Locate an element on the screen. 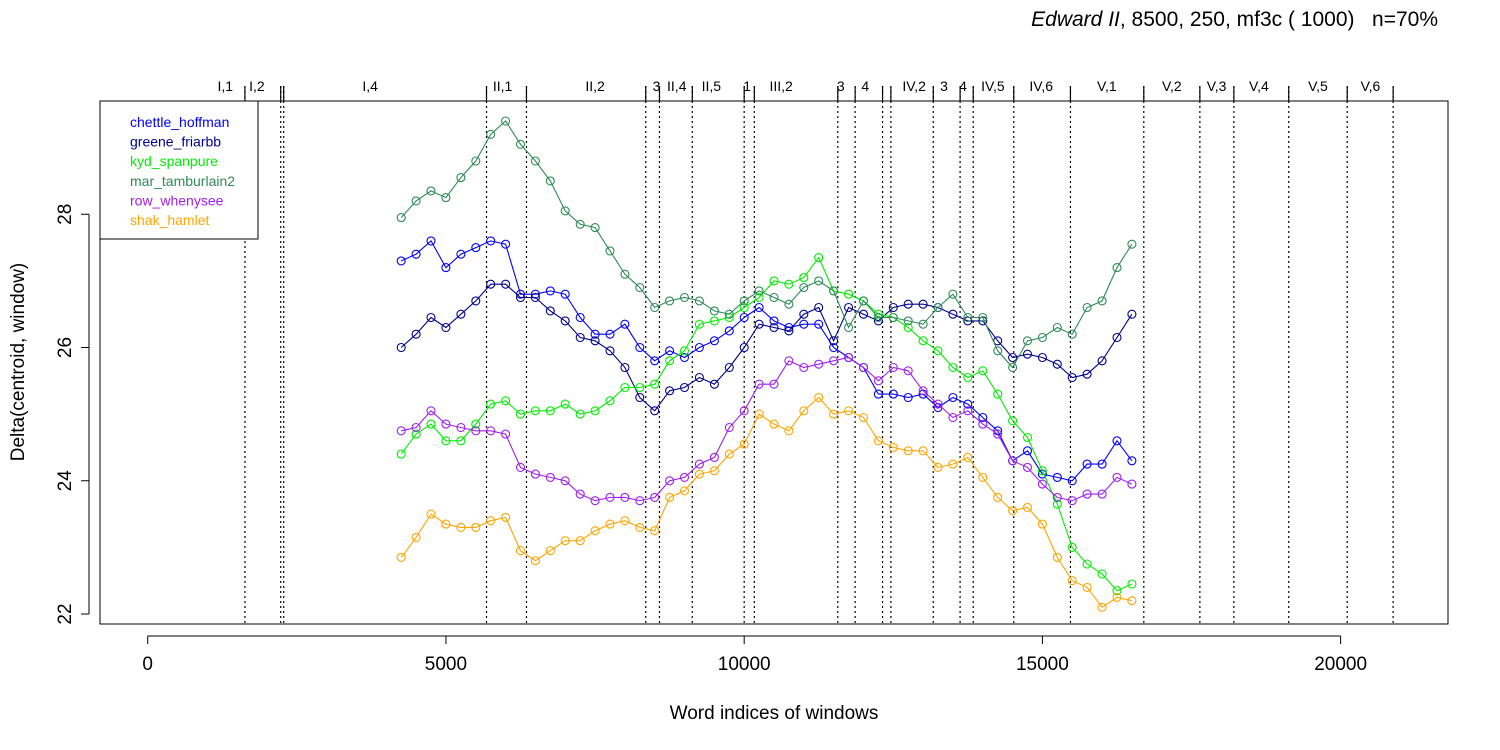  x-axis-label: Word indices of windows is located at coordinates (774, 713).